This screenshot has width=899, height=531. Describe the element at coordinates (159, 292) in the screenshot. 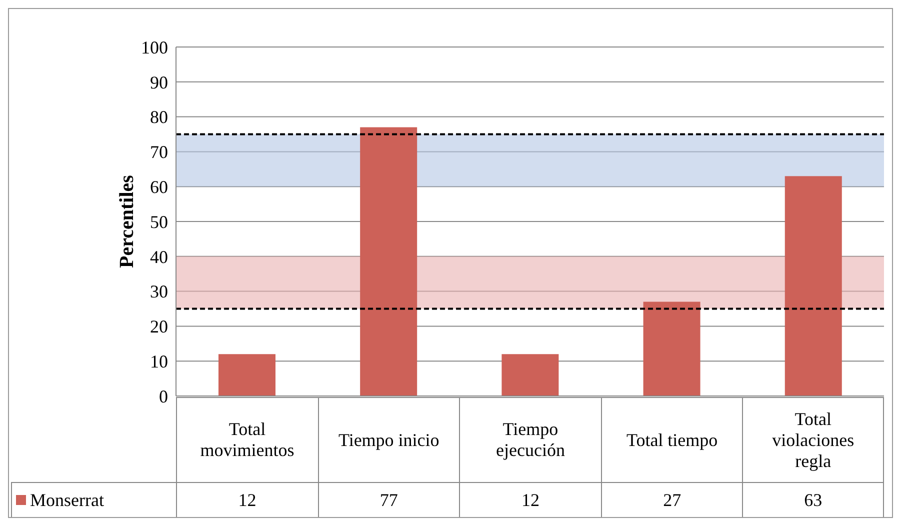

I see `y-tick-label: 30` at that location.